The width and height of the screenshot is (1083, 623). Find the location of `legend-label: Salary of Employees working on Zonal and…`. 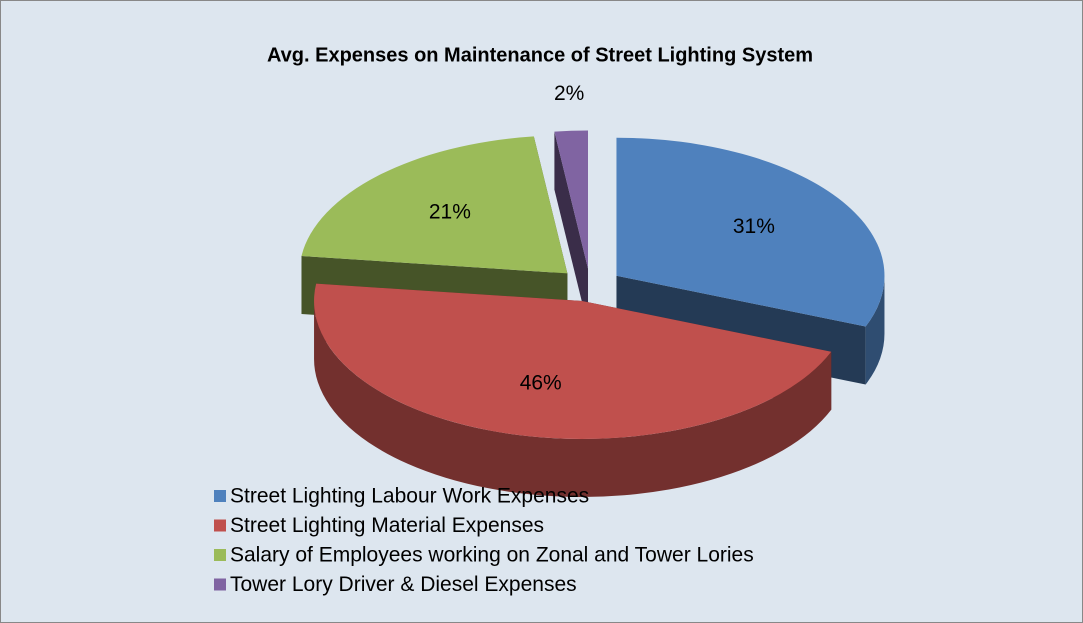

legend-label: Salary of Employees working on Zonal and… is located at coordinates (492, 555).